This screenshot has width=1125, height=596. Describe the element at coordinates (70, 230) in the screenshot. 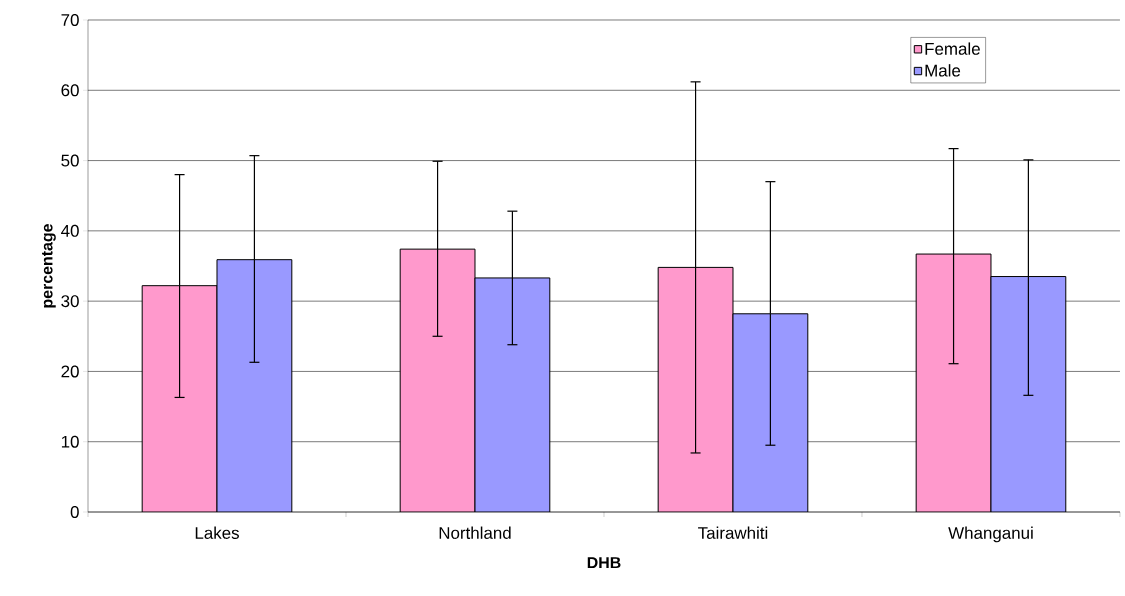

I see `y-tick-label: 40` at that location.